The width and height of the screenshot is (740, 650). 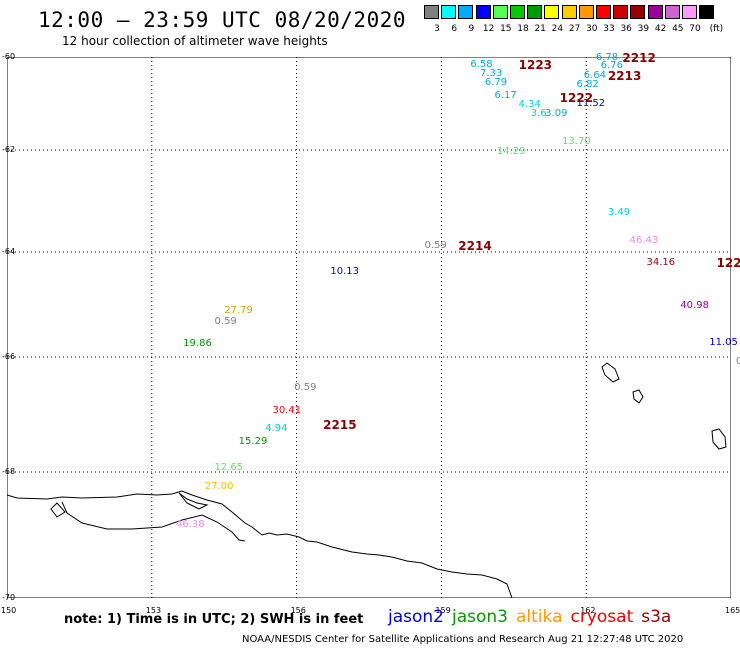 I want to click on scale-label: 15, so click(x=506, y=29).